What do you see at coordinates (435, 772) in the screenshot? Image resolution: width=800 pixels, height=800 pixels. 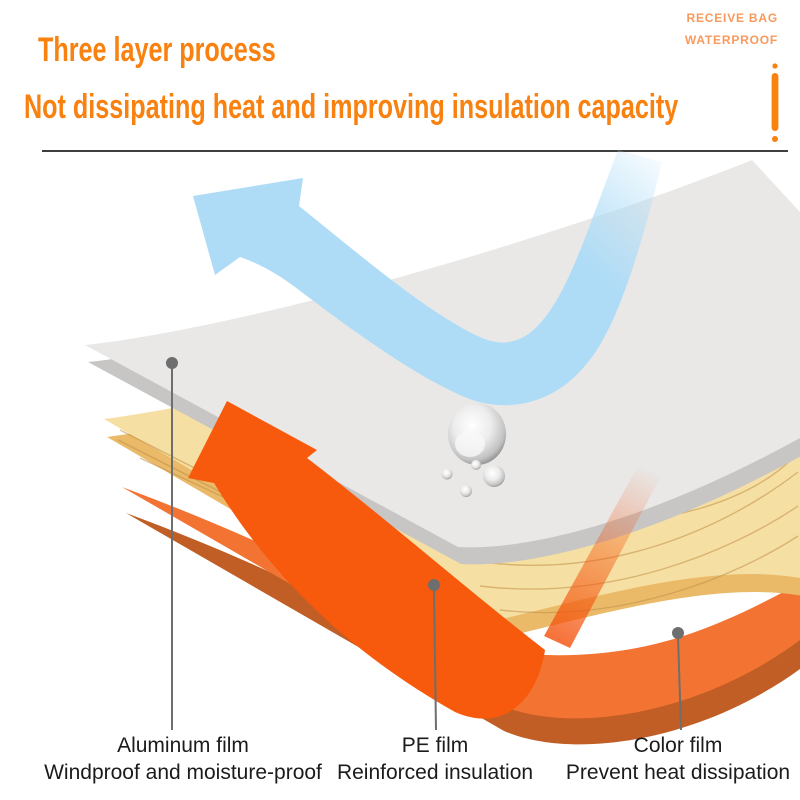 I see `layer-description-pe: Reinforced insulation` at bounding box center [435, 772].